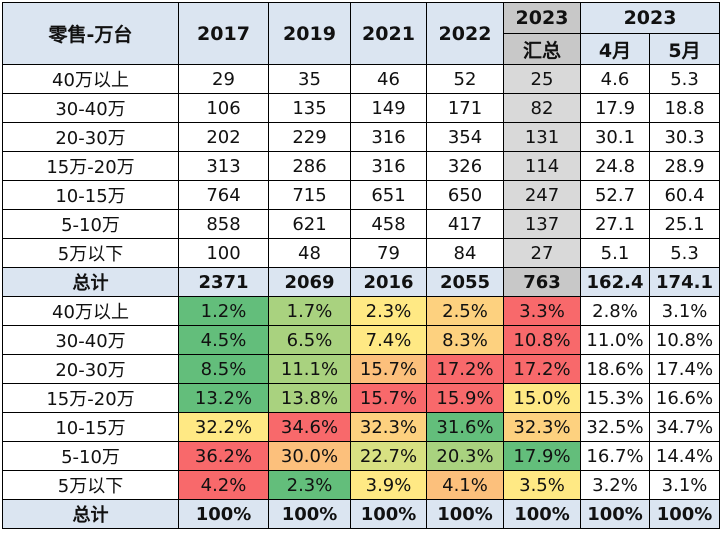  What do you see at coordinates (684, 340) in the screenshot?
I see `table-cell: 10.8%` at bounding box center [684, 340].